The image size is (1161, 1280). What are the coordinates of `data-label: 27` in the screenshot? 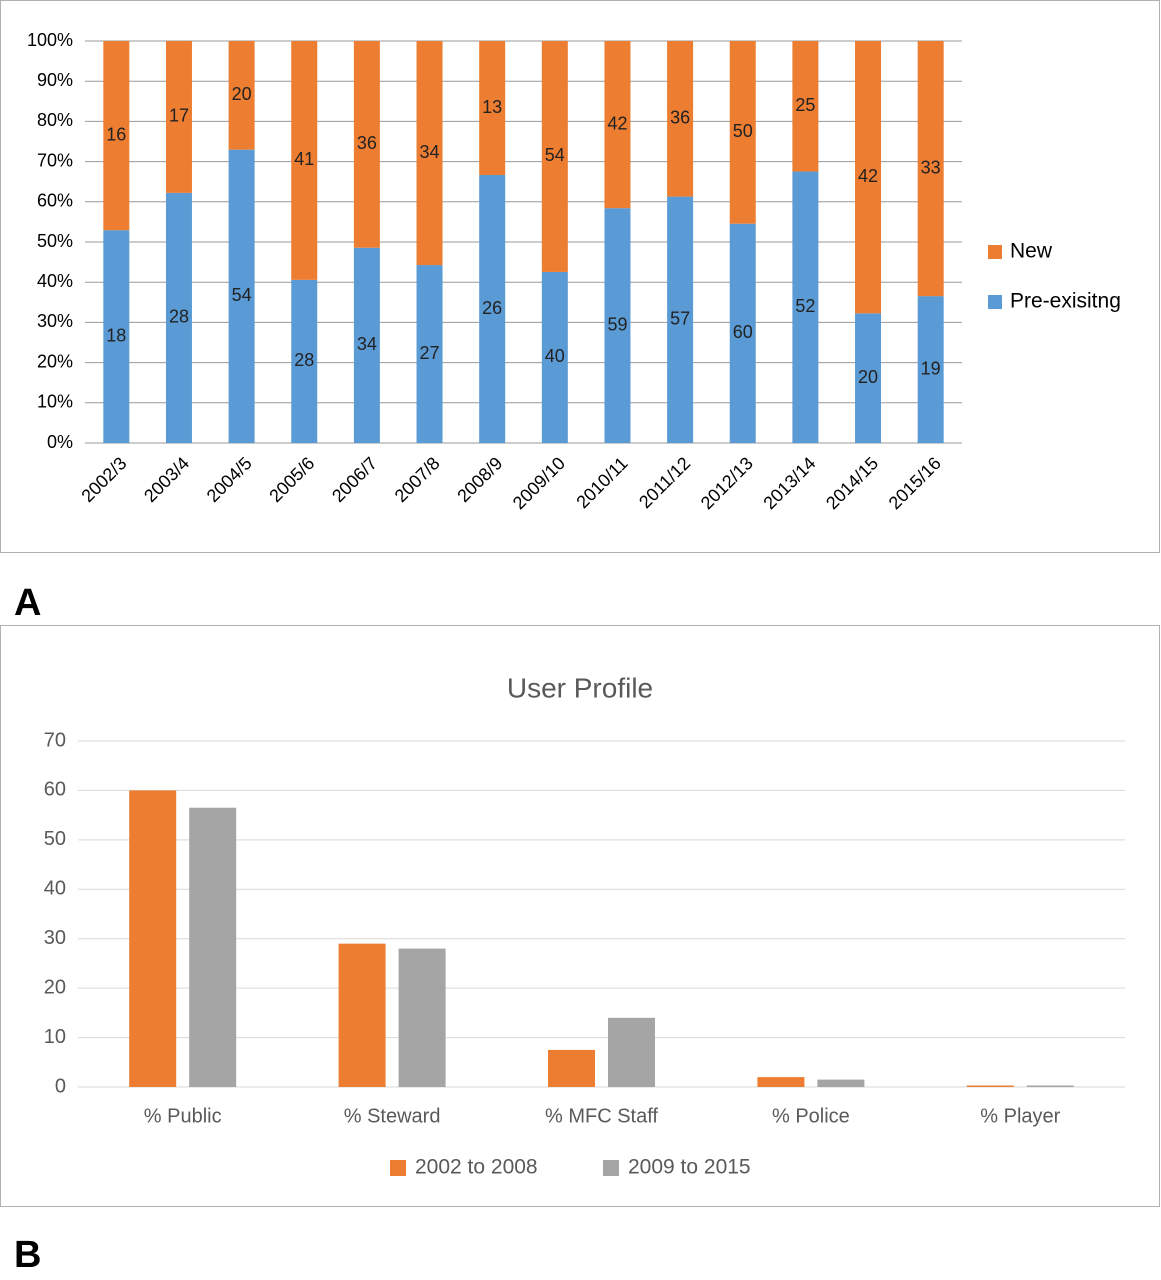 It's located at (430, 353).